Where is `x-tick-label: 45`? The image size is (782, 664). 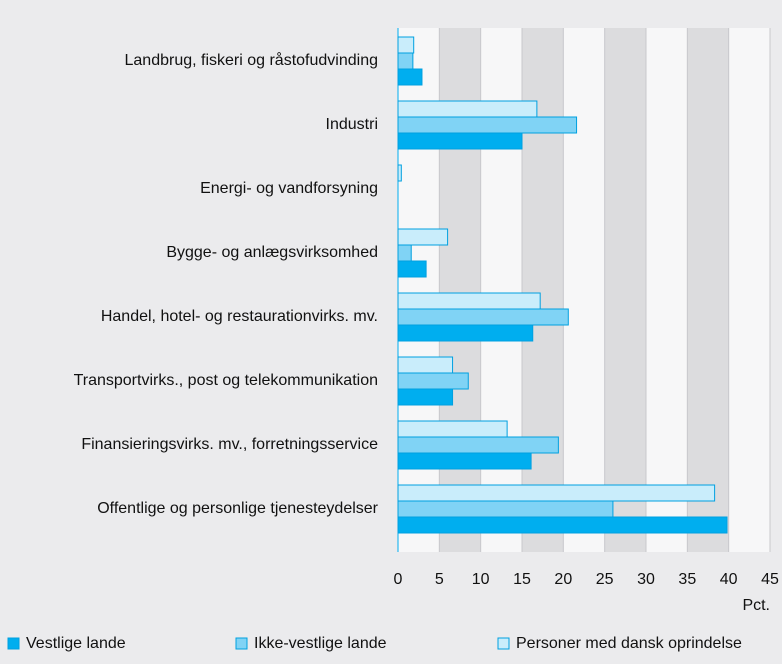 x-tick-label: 45 is located at coordinates (770, 579).